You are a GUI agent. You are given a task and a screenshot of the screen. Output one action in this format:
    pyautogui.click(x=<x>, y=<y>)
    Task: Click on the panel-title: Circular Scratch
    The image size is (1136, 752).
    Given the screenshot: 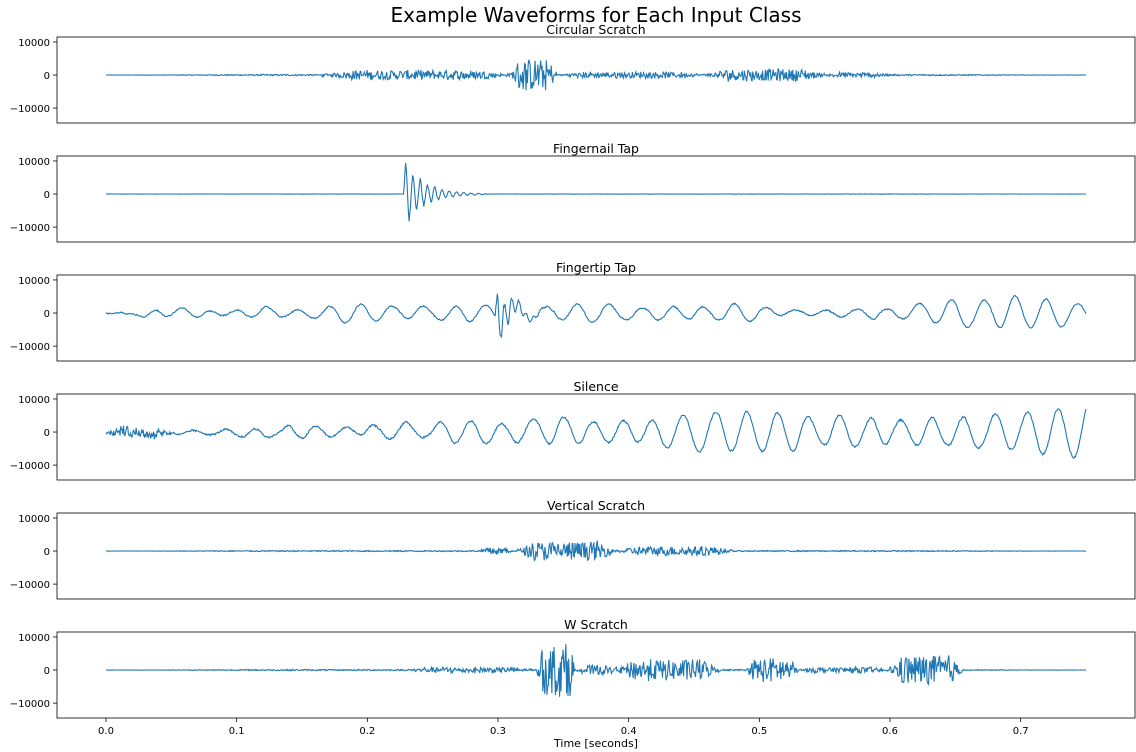 What is the action you would take?
    pyautogui.click(x=595, y=29)
    